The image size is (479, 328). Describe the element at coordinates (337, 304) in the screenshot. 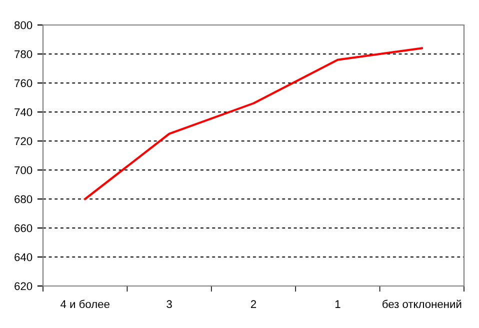

I see `x-tick-label: 1` at that location.